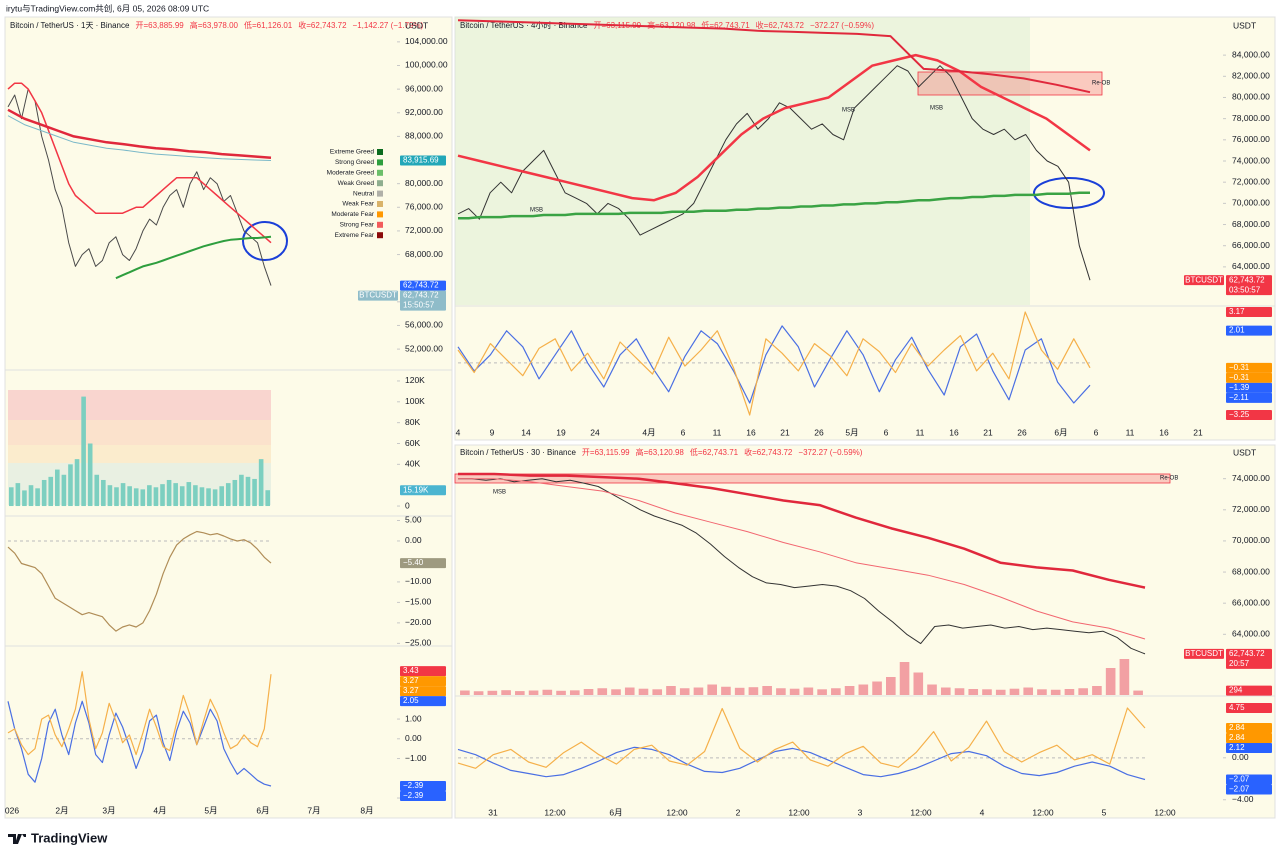 This screenshot has height=858, width=1280. I want to click on price-tag-label: 15.19K, so click(416, 489).